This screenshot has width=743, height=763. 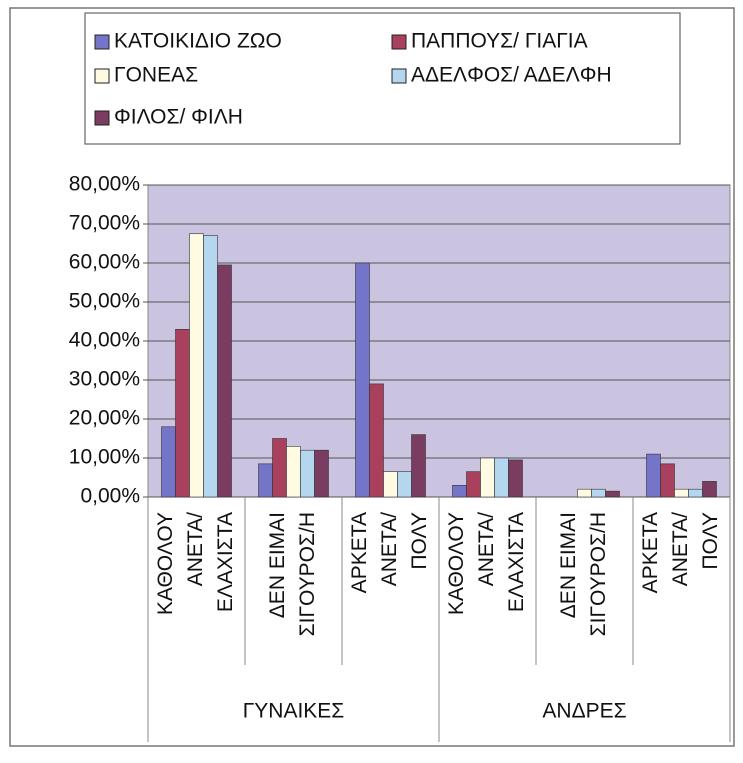 I want to click on y-tick-label: 0,00%, so click(x=110, y=496).